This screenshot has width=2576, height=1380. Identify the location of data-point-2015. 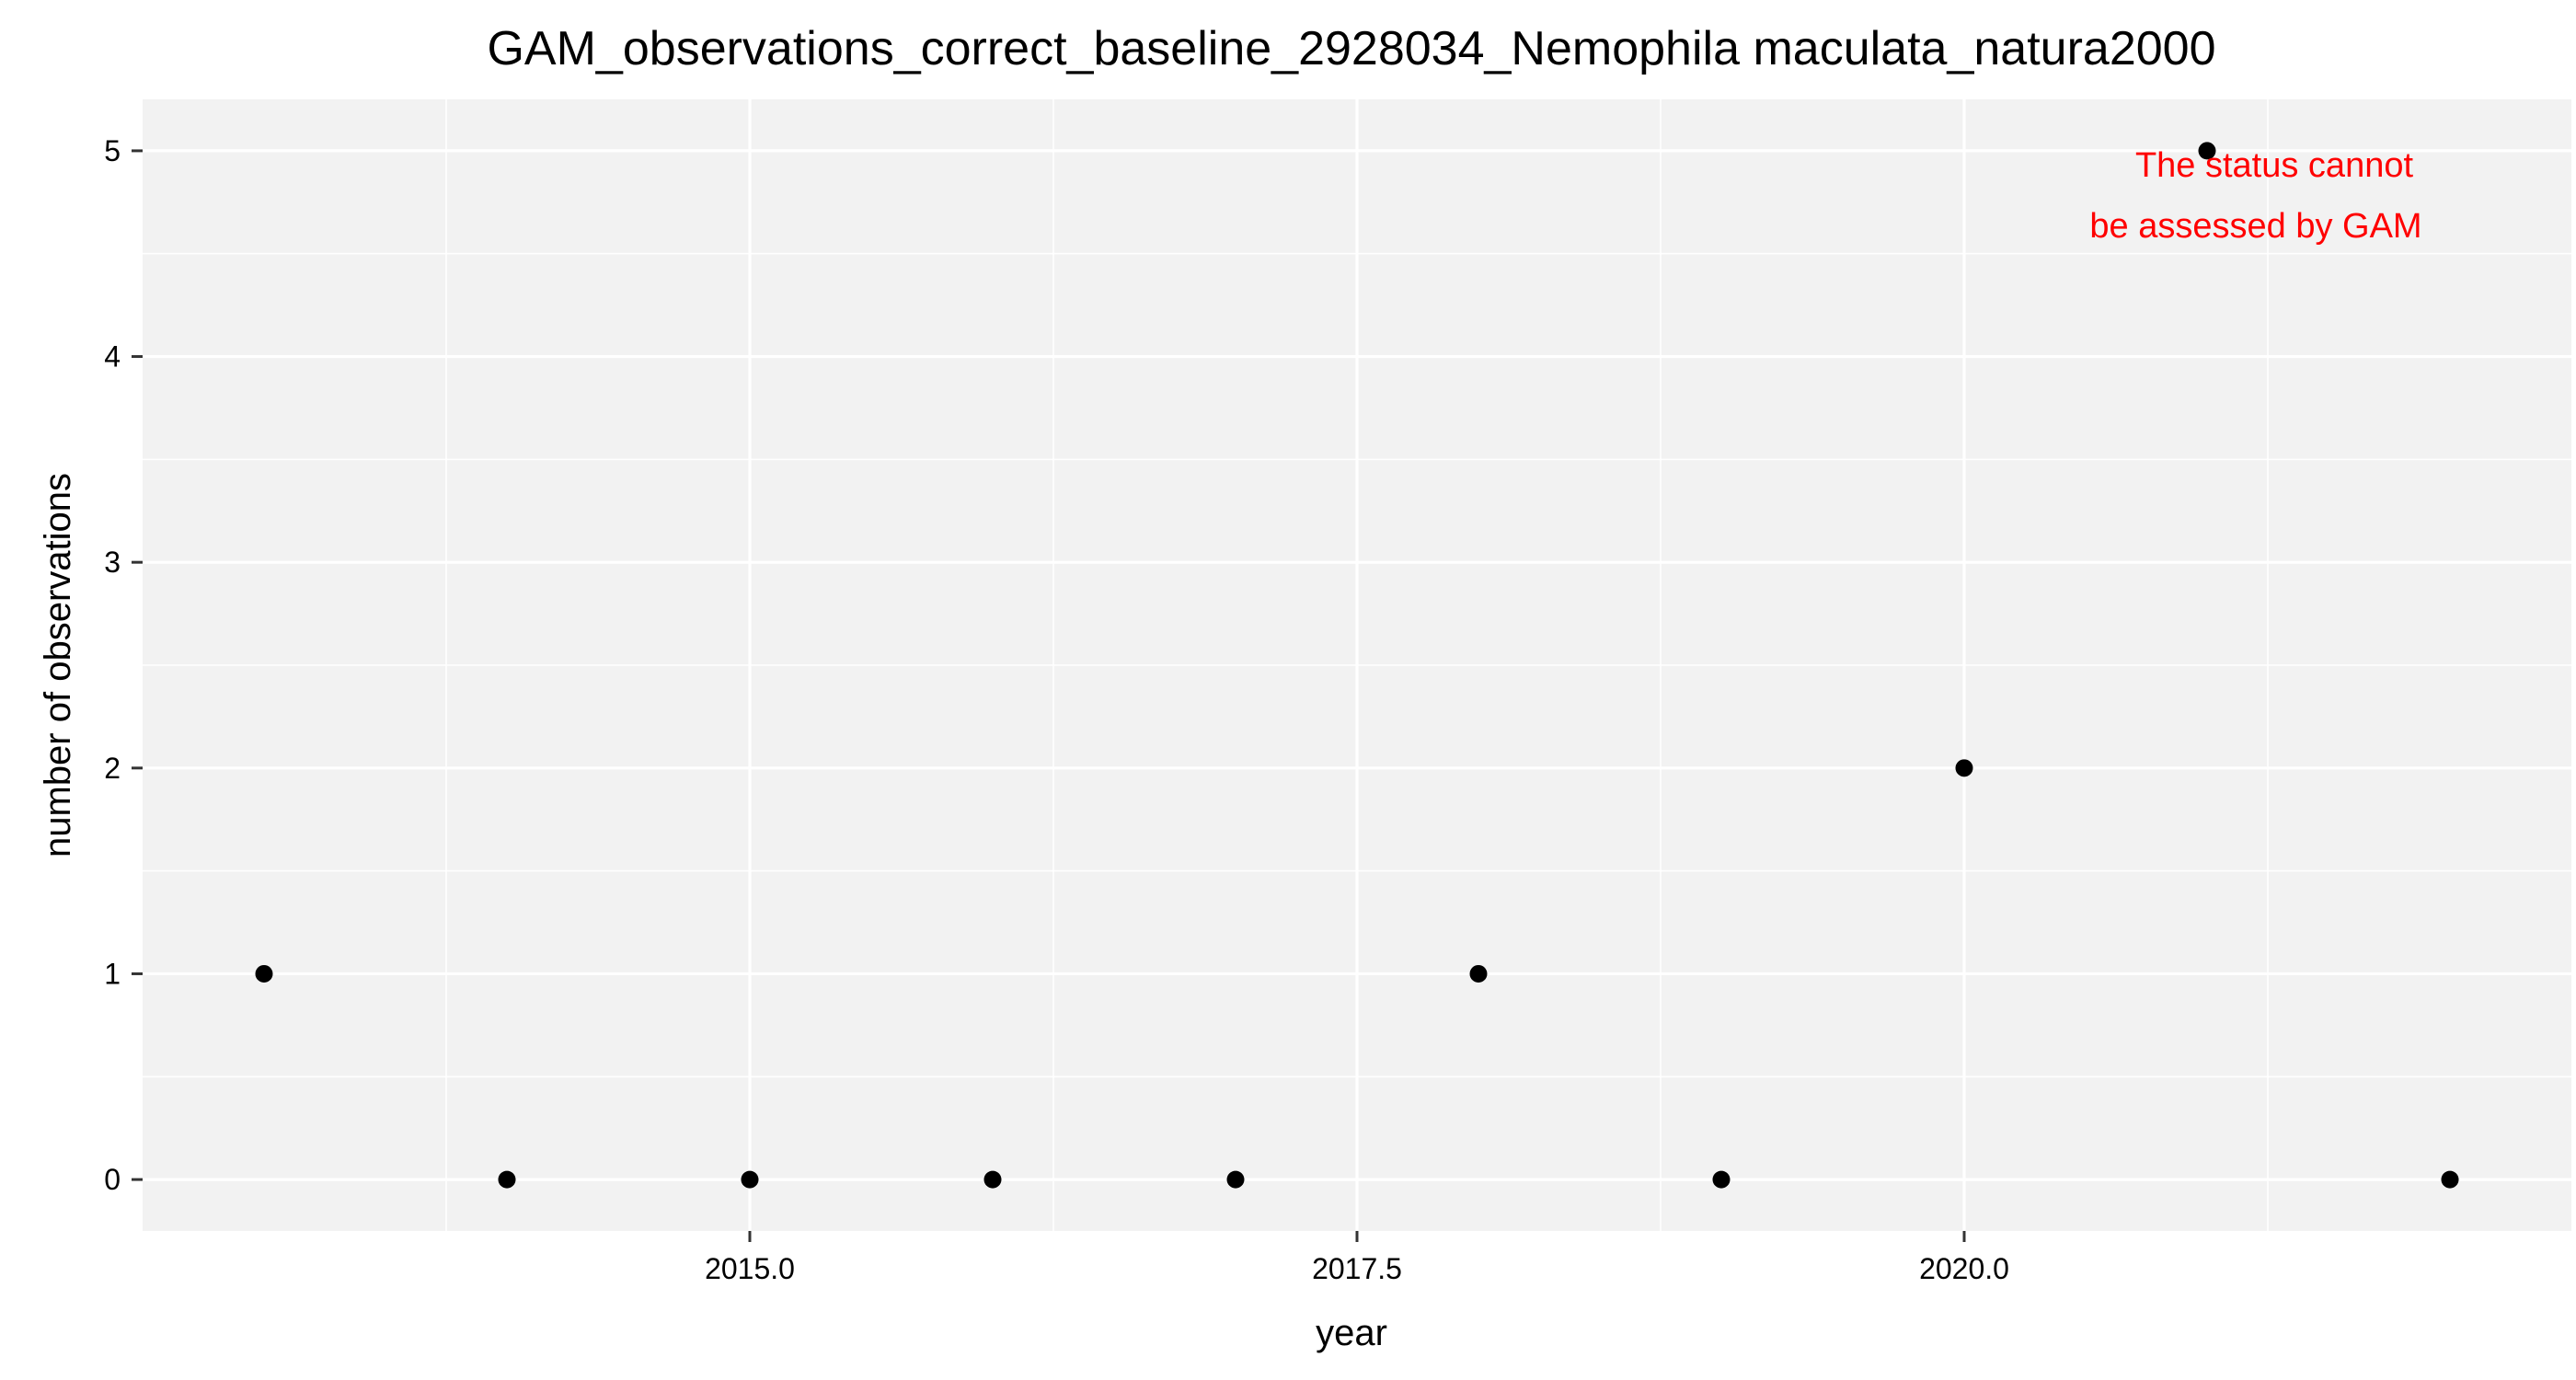
(750, 1179).